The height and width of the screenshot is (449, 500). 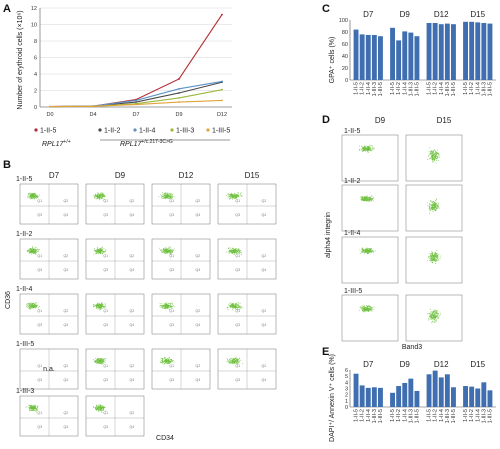 What do you see at coordinates (66, 311) in the screenshot?
I see `panel-b-quadrant-label: Q2` at bounding box center [66, 311].